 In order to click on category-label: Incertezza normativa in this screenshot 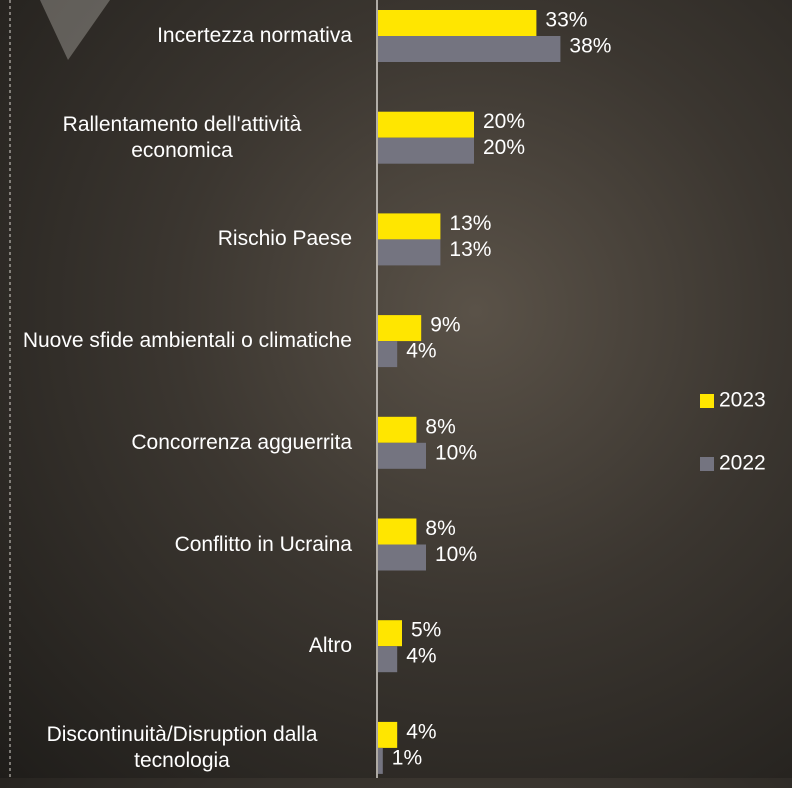, I will do `click(254, 35)`.